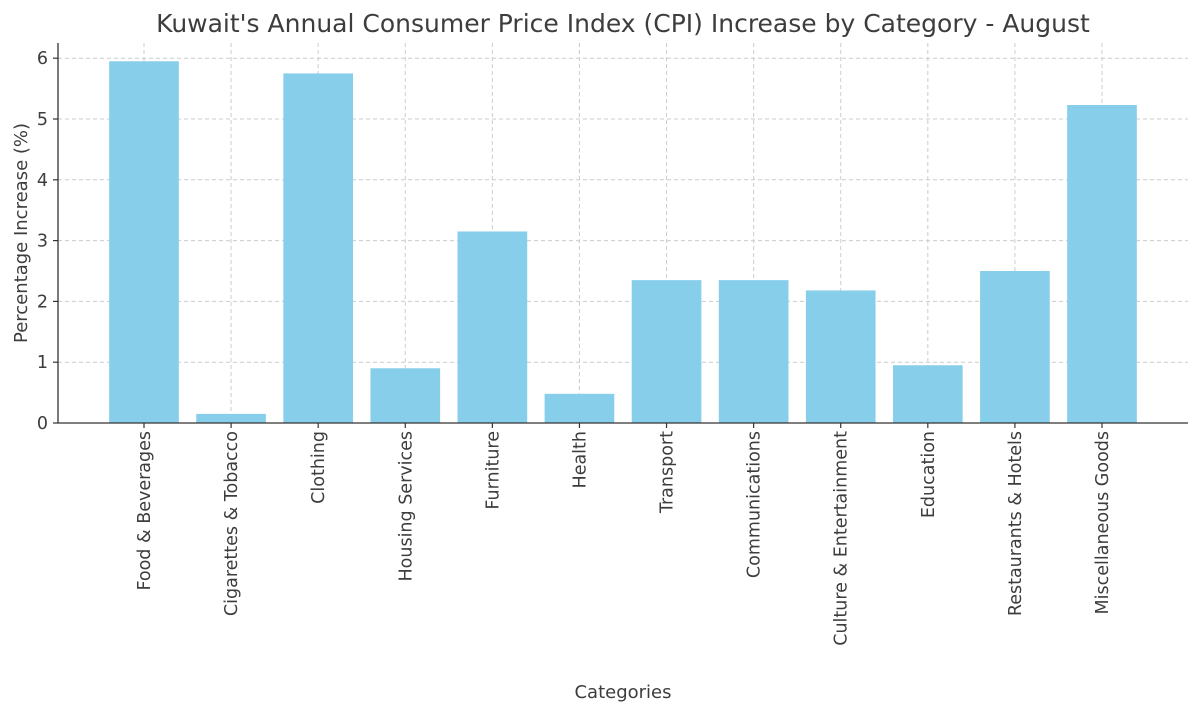 Image resolution: width=1200 pixels, height=715 pixels. What do you see at coordinates (929, 474) in the screenshot?
I see `x-tick-label: Education` at bounding box center [929, 474].